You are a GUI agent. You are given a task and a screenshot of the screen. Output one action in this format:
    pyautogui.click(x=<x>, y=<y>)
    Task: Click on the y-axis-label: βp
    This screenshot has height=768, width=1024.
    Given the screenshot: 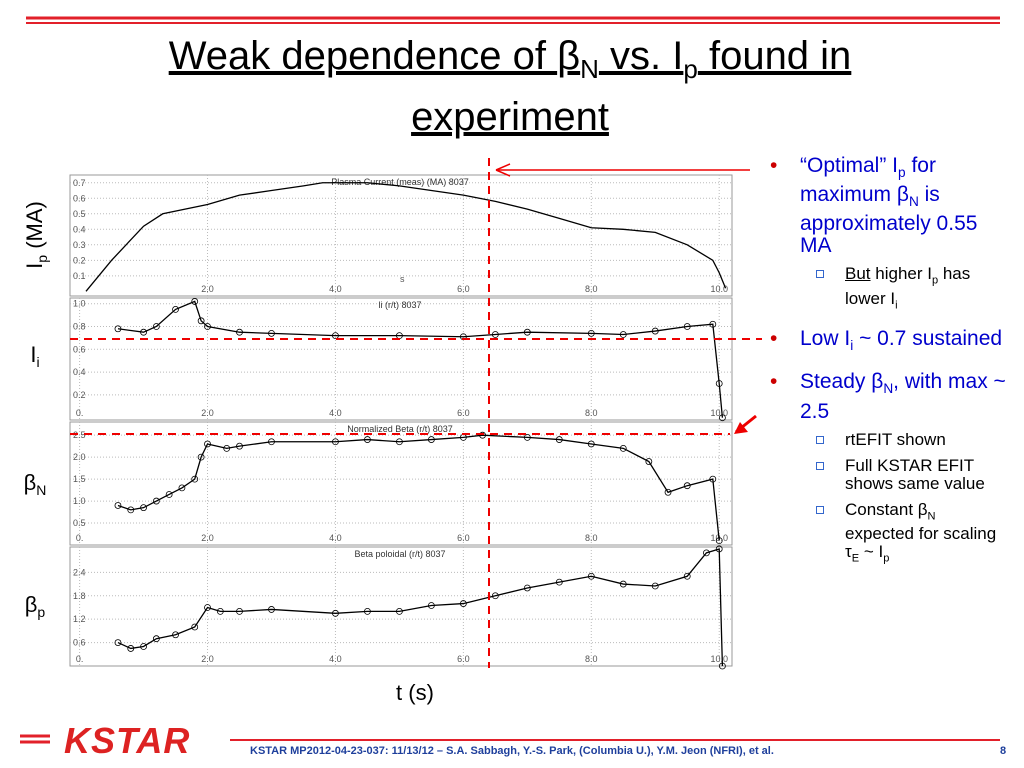 What is the action you would take?
    pyautogui.click(x=35, y=606)
    